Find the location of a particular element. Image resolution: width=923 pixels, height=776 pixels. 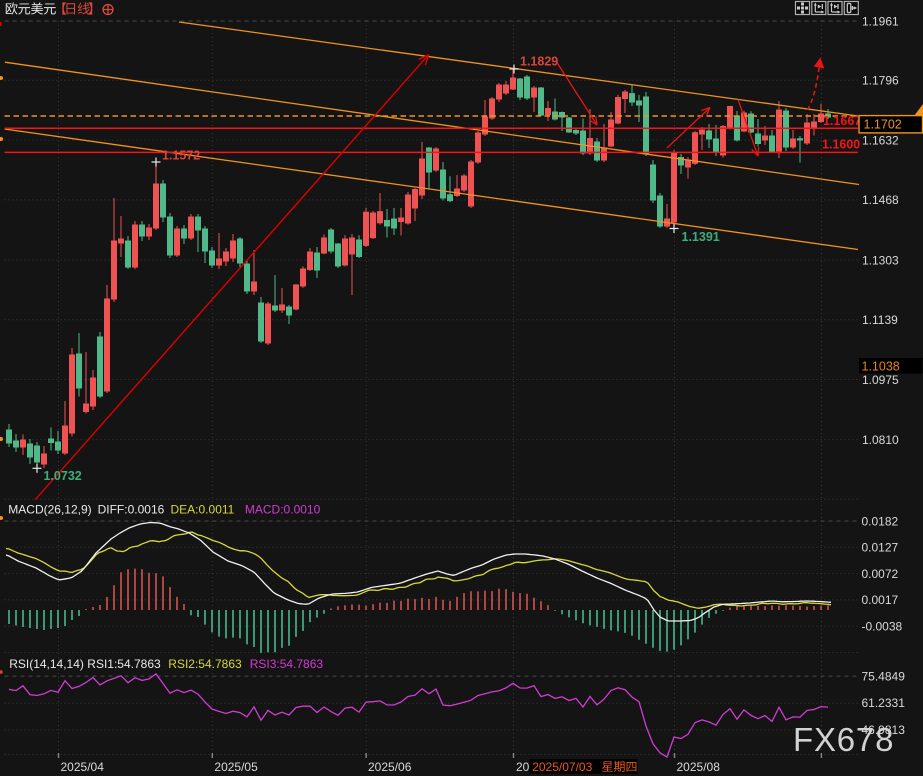

svg-text: 1.1038 is located at coordinates (881, 366).